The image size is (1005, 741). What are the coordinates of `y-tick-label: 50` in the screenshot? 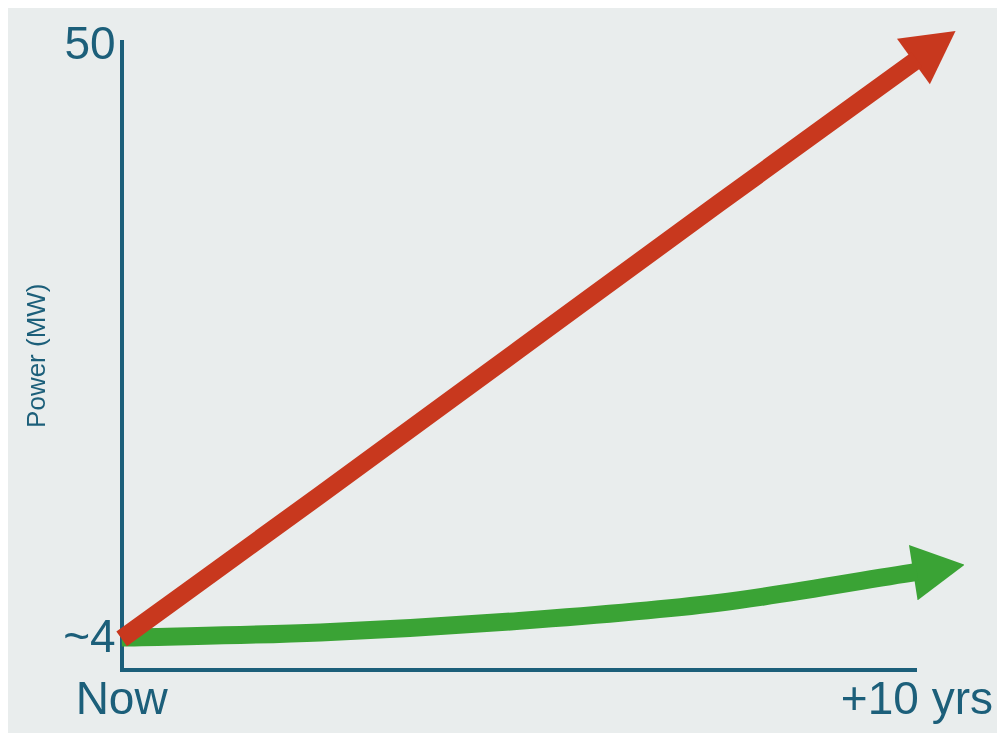 It's located at (90, 43).